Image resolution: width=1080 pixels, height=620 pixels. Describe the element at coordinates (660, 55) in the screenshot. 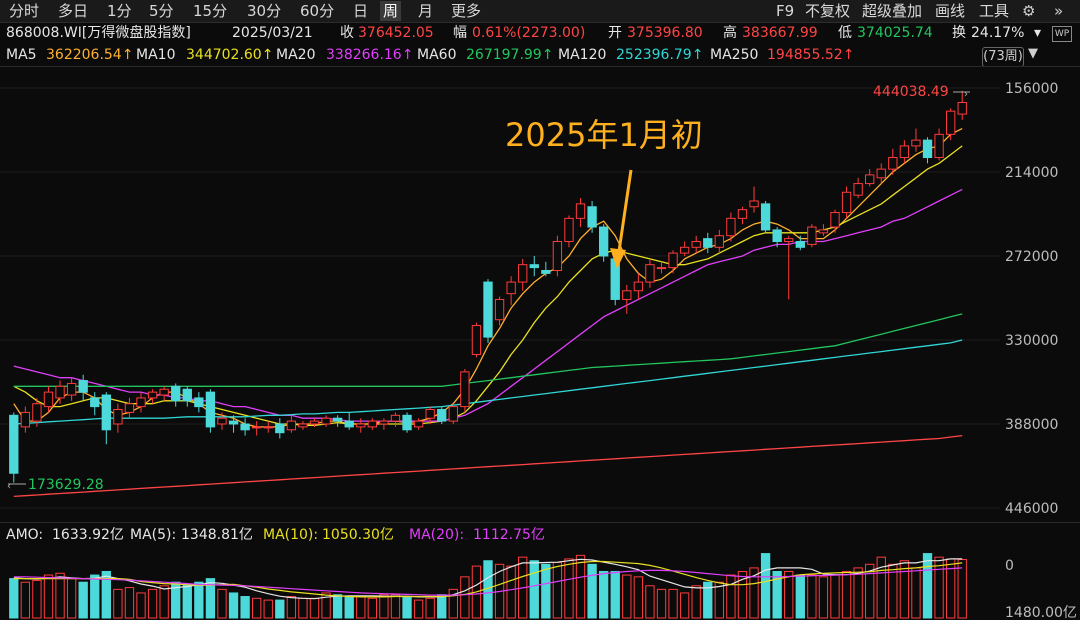

I see `ma120-value: 252396.79↑` at that location.